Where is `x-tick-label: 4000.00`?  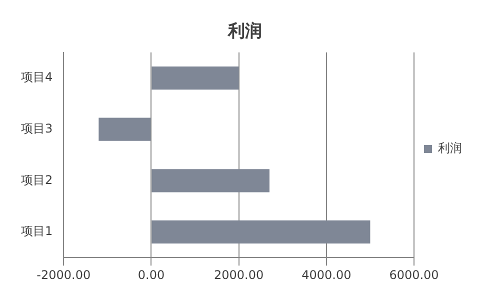
x-tick-label: 4000.00 is located at coordinates (327, 275).